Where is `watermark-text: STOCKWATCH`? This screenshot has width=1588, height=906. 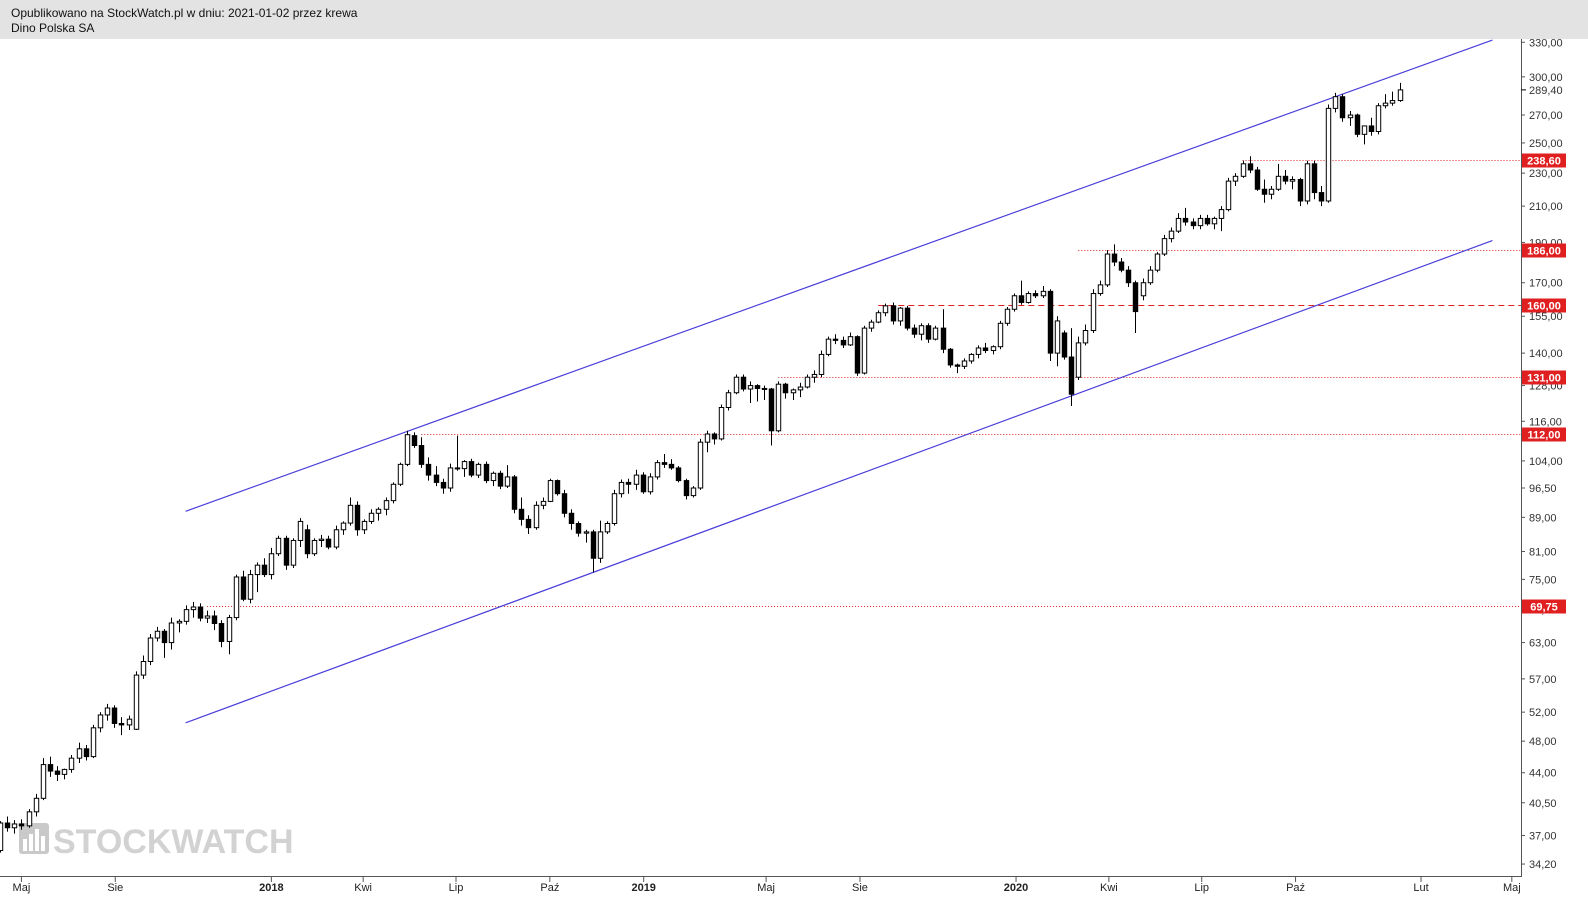
watermark-text: STOCKWATCH is located at coordinates (173, 842).